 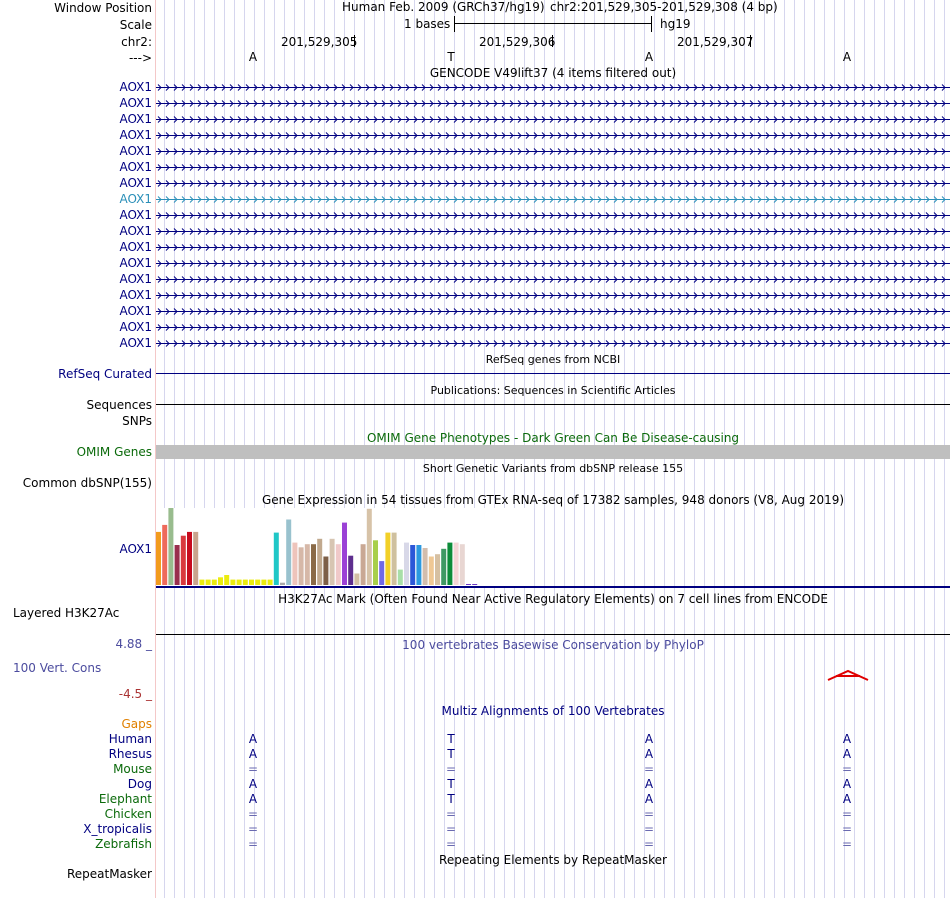 I want to click on h3k27ac-track-label: Layered H3K27Ac, so click(x=66, y=613).